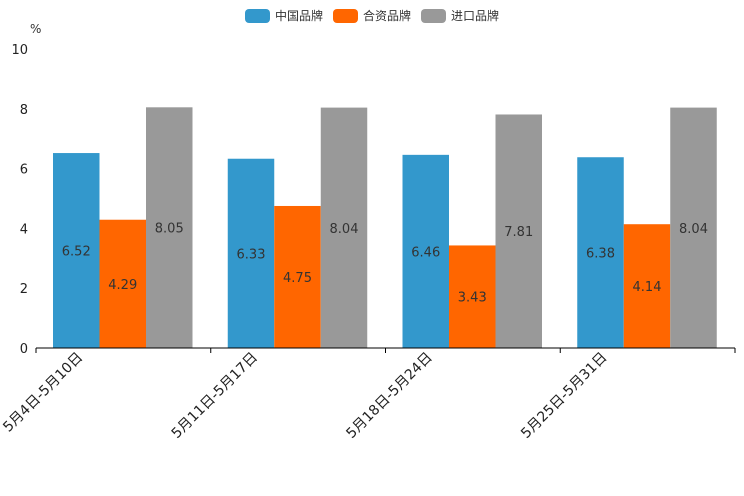 The width and height of the screenshot is (744, 496). Describe the element at coordinates (475, 16) in the screenshot. I see `legend-label-imported-brand: 进口品牌` at that location.